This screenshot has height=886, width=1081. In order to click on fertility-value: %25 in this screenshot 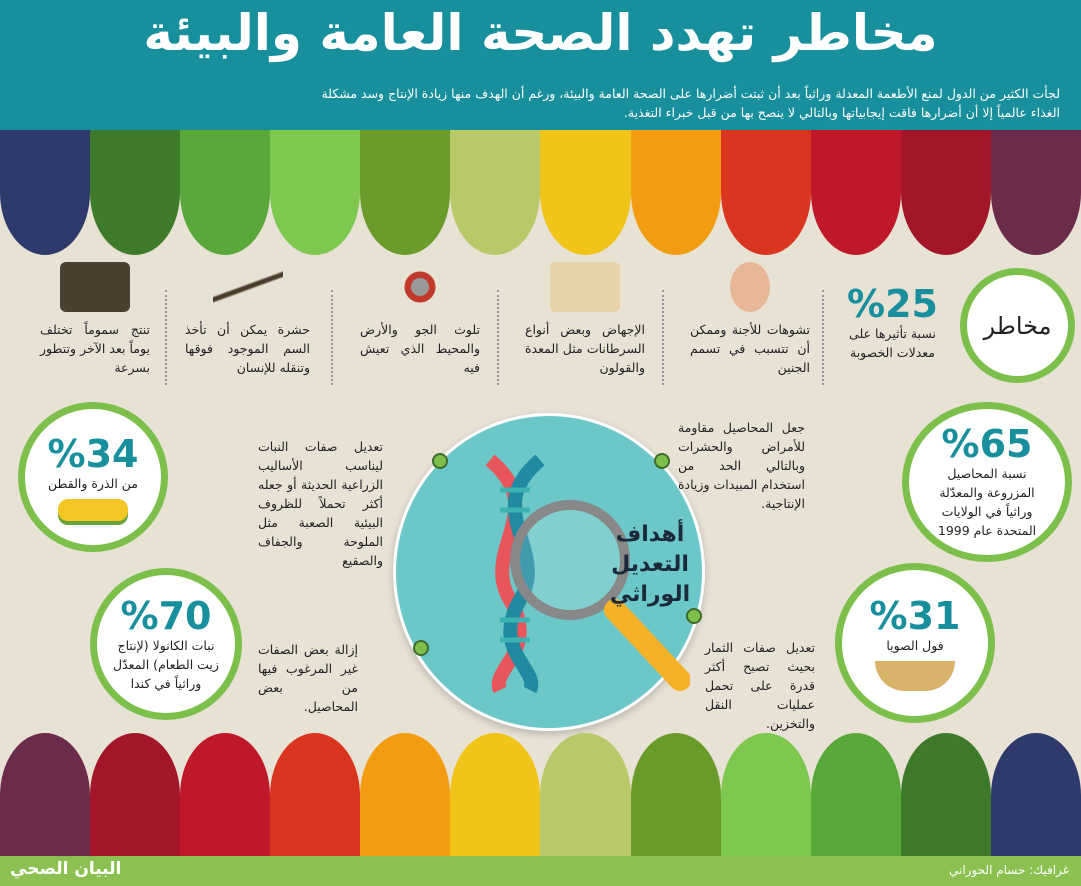, I will do `click(892, 304)`.